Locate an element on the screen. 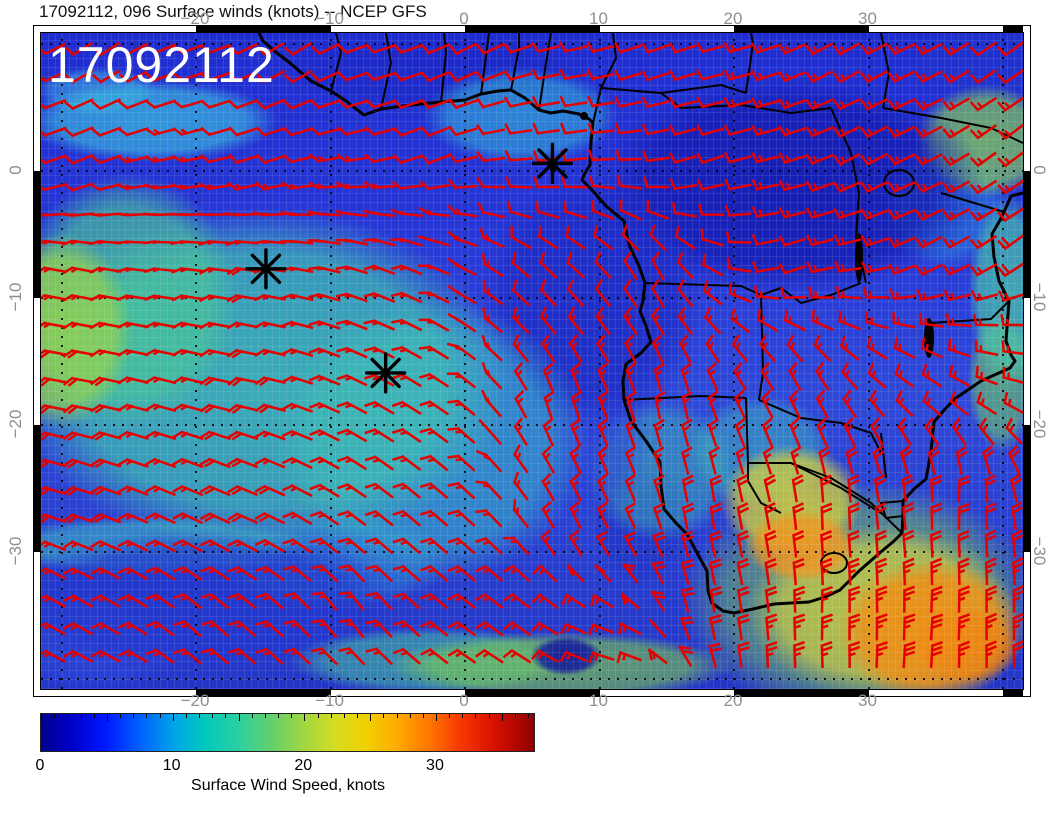 Image resolution: width=1056 pixels, height=816 pixels. right-axis-label-0: 0 is located at coordinates (1039, 170).